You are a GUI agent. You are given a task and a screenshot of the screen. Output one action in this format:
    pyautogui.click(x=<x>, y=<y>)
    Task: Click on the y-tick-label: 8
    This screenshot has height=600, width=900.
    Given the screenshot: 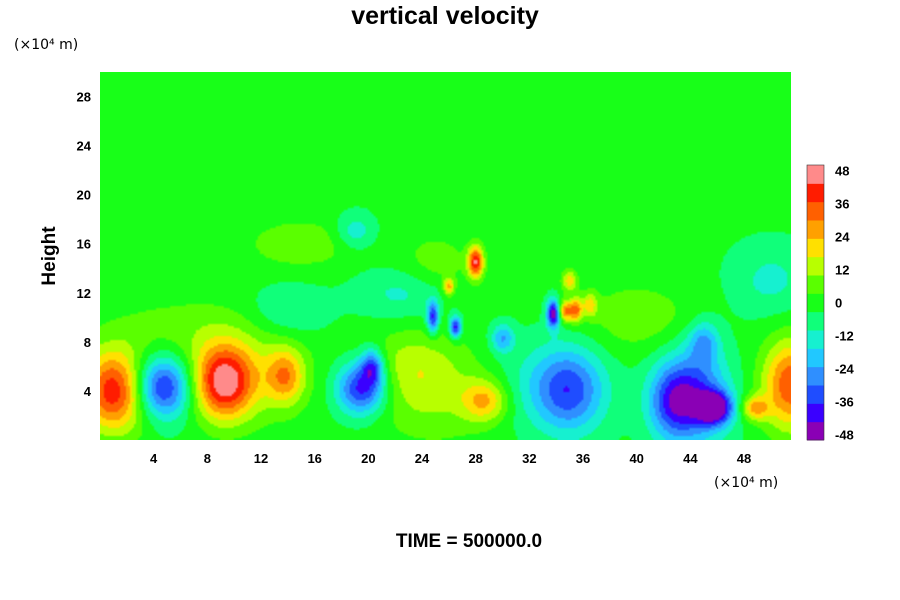 What is the action you would take?
    pyautogui.click(x=87, y=342)
    